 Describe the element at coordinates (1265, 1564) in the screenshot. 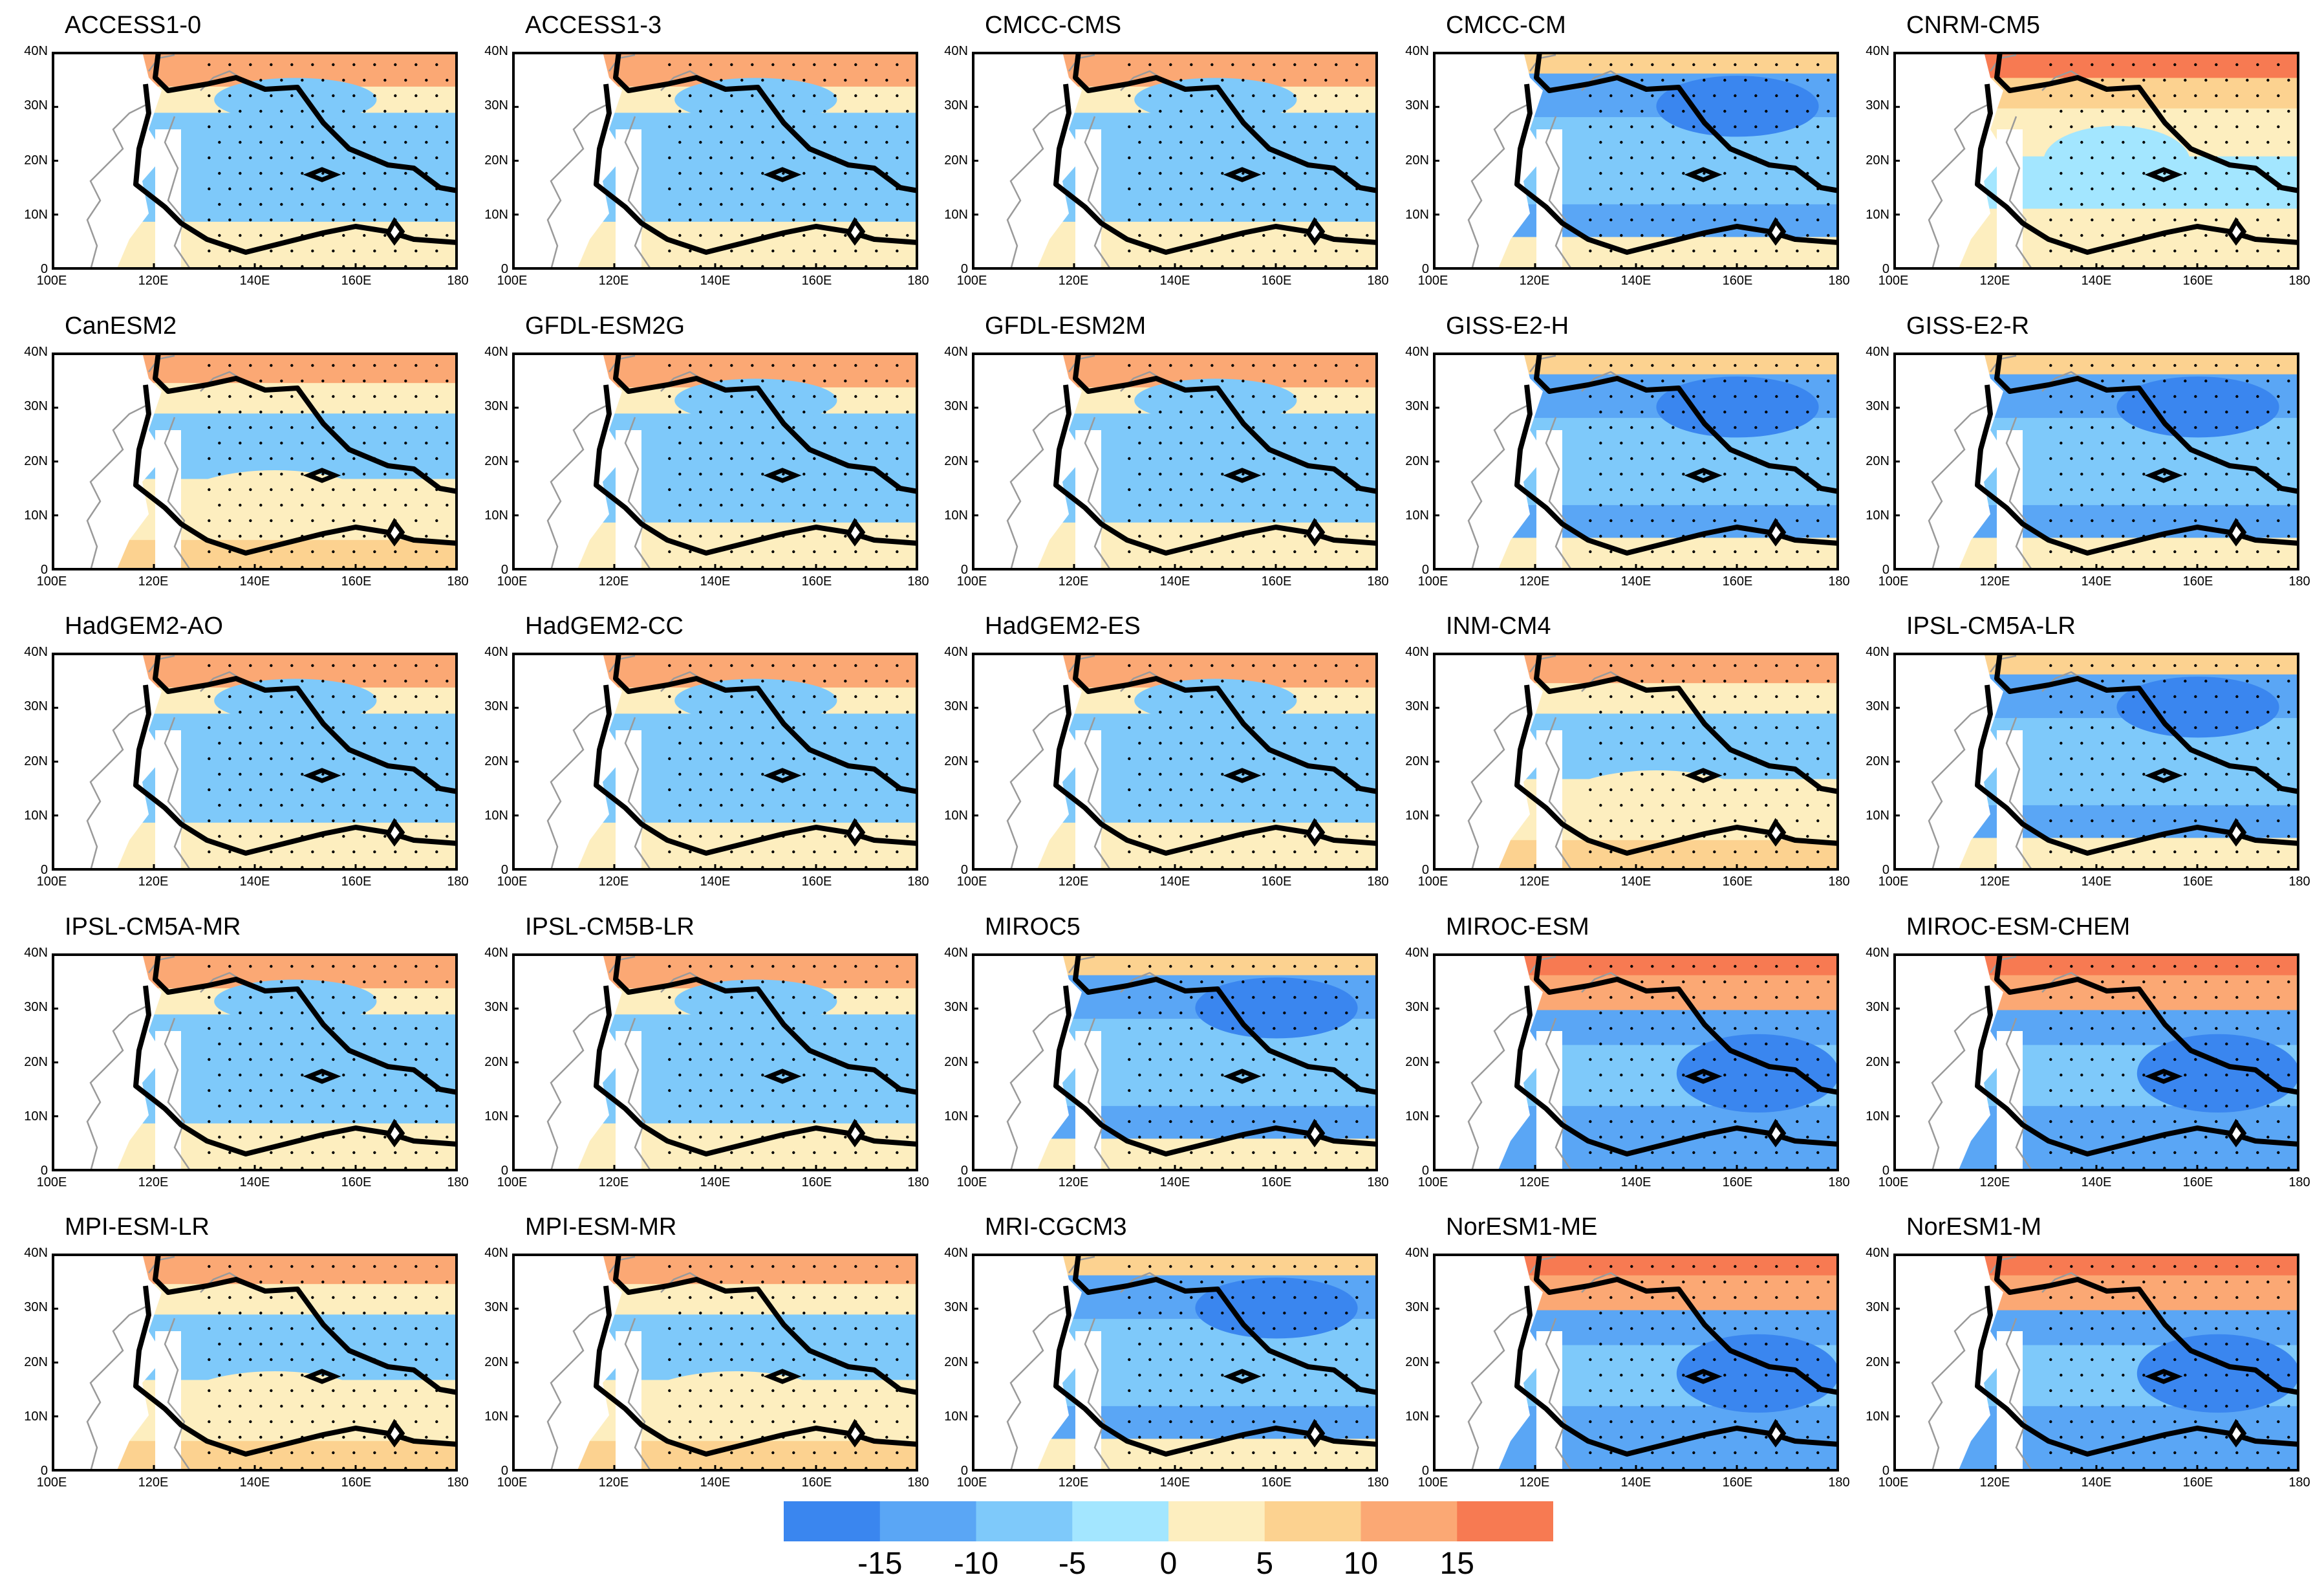

I see `colorbar-label: 5` at that location.